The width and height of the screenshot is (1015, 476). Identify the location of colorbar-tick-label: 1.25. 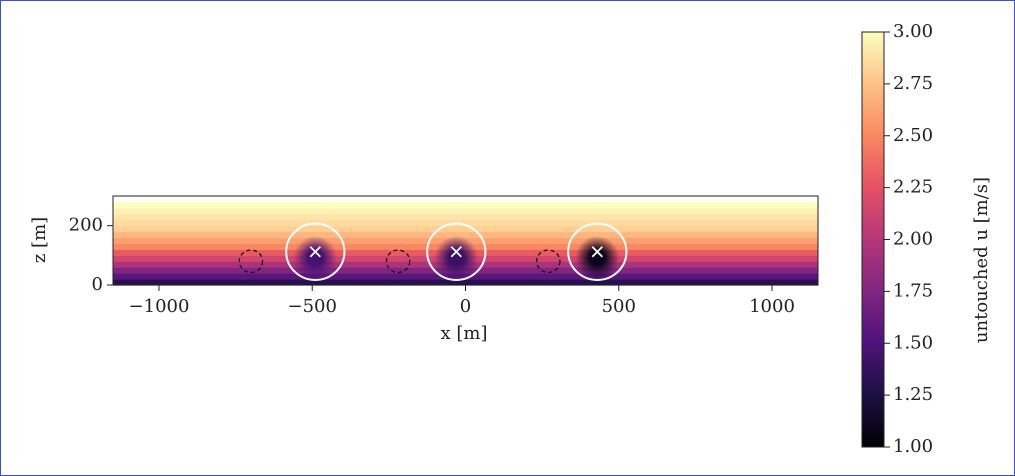
(913, 394).